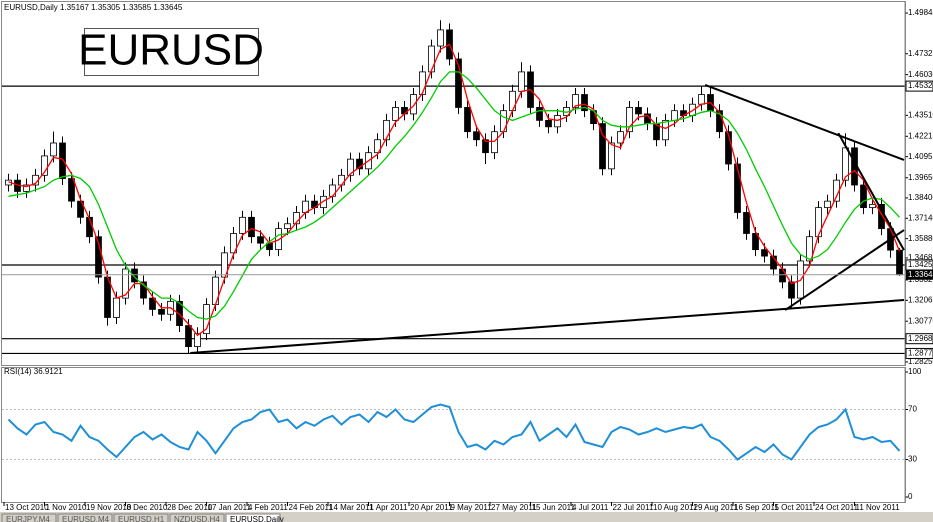 The width and height of the screenshot is (933, 522). Describe the element at coordinates (920, 12) in the screenshot. I see `y-tick-label: 1.49845` at that location.